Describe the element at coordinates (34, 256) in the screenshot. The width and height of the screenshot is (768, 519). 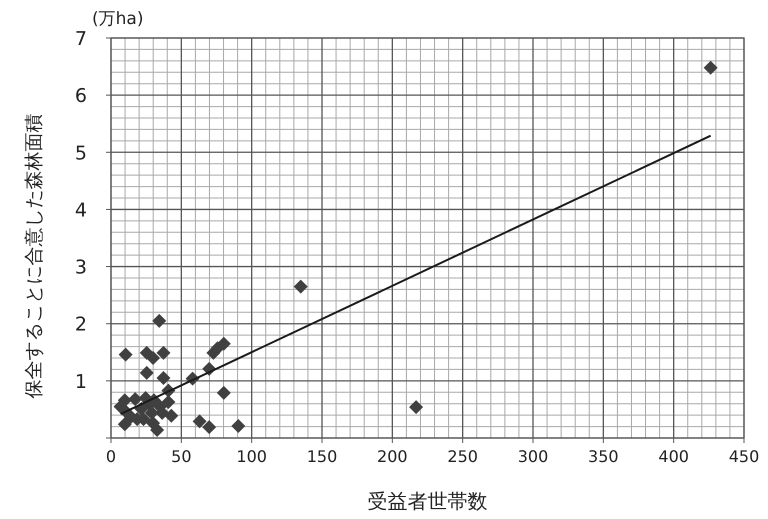
I see `y-axis-title: 保全することに合意した森林面積` at that location.